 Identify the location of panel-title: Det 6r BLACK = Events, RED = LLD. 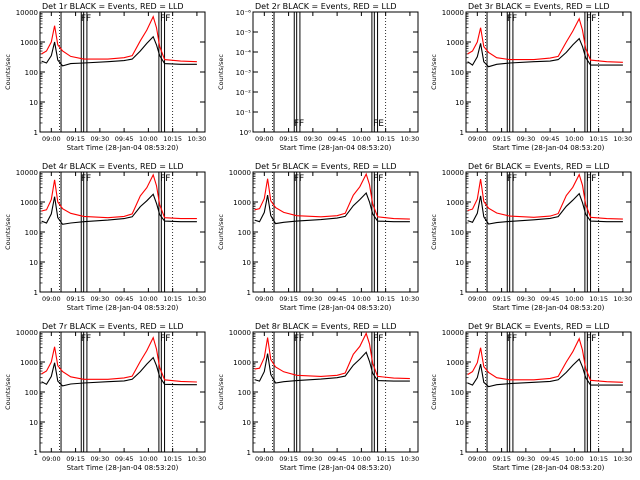
(539, 166).